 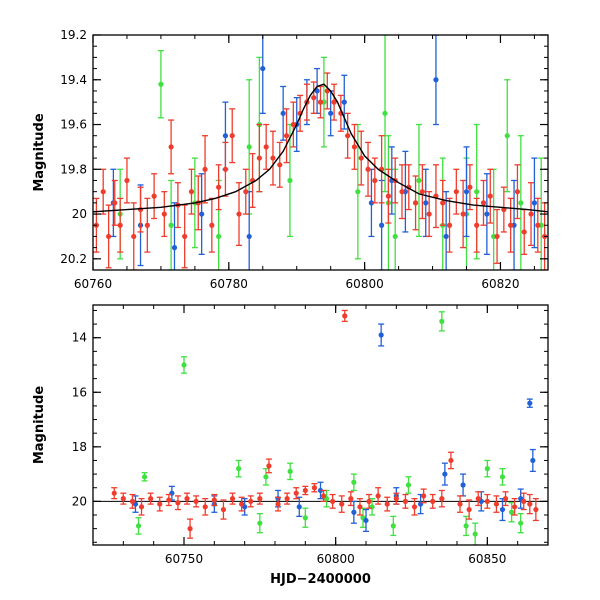 I want to click on y-axis-title: Magnitude, so click(x=39, y=425).